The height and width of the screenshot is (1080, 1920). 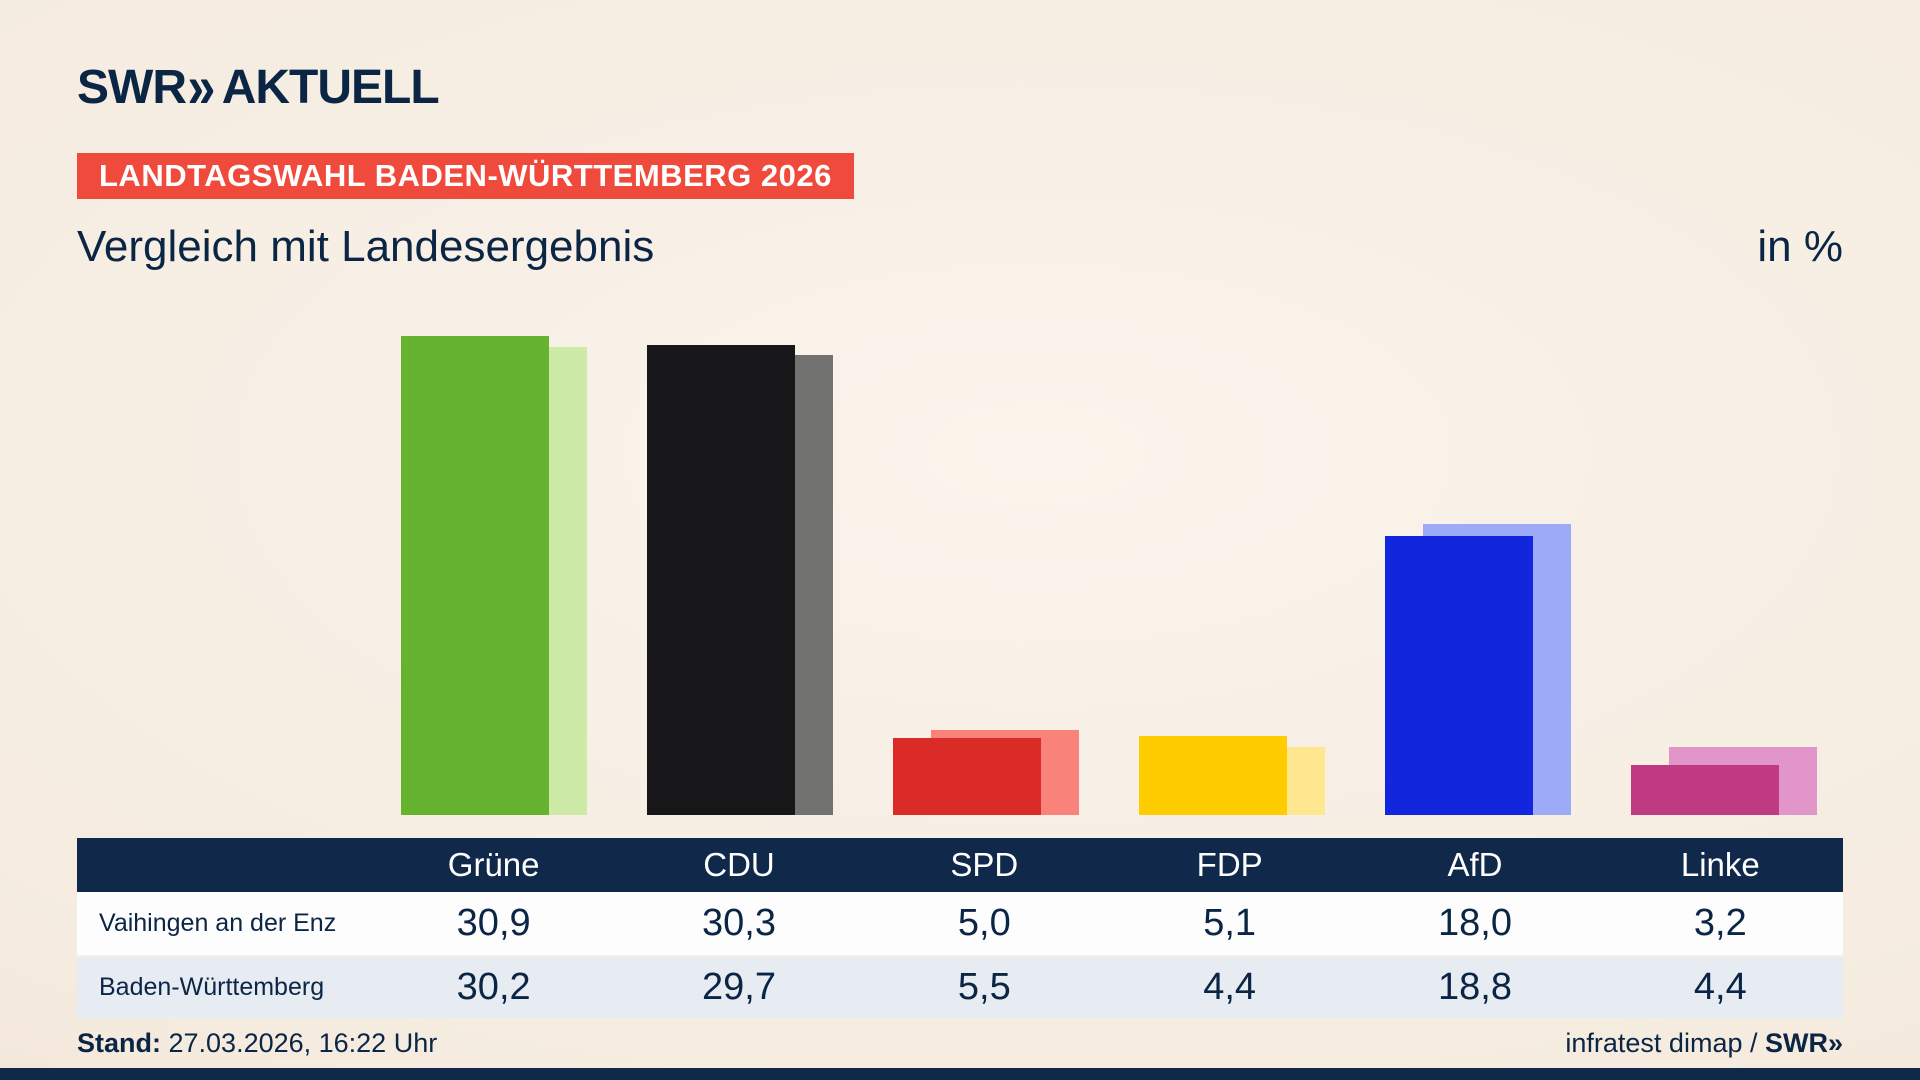 What do you see at coordinates (1475, 923) in the screenshot?
I see `table-value-cell: 18,0` at bounding box center [1475, 923].